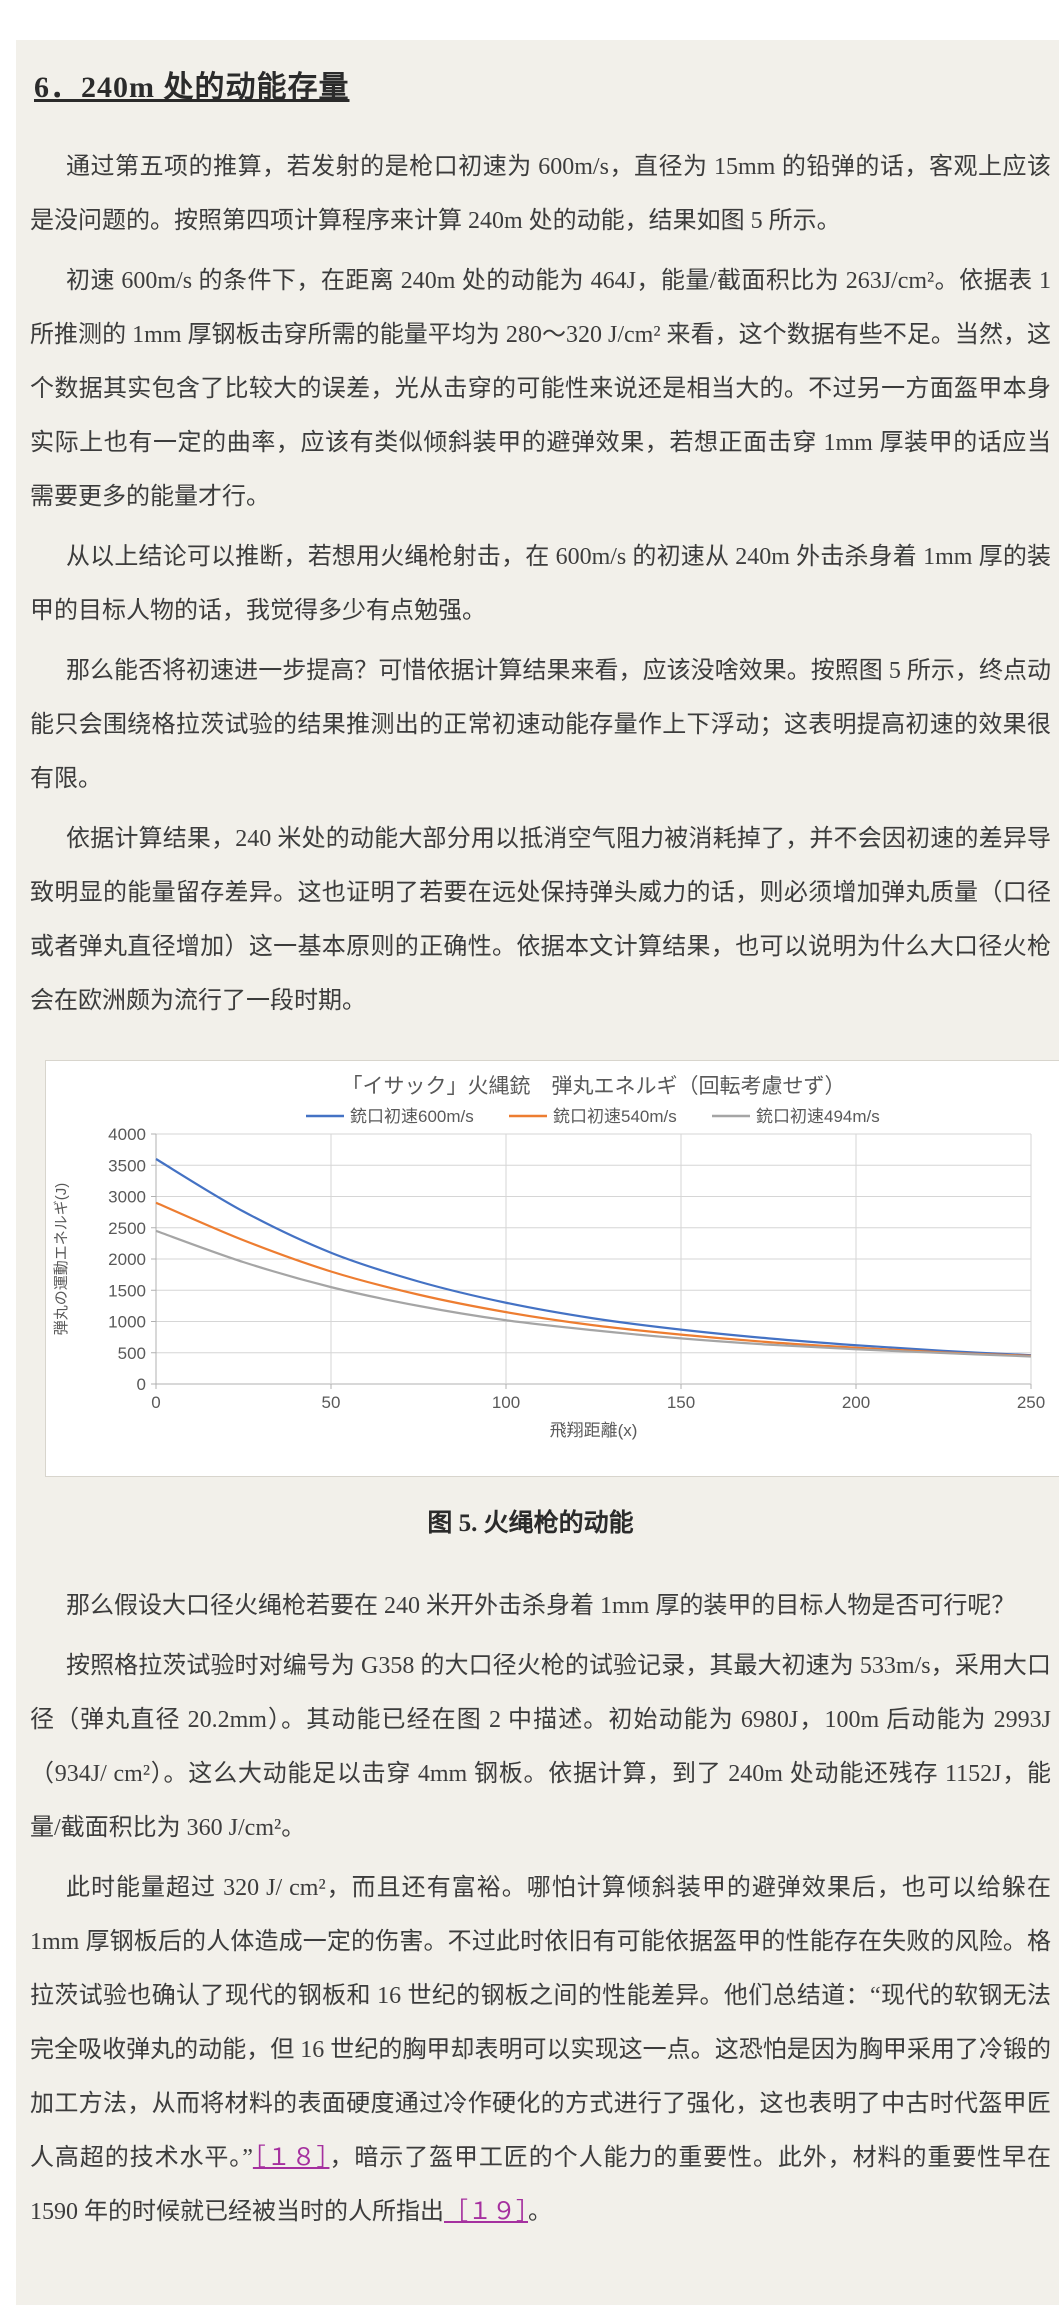 The width and height of the screenshot is (1059, 2305). What do you see at coordinates (155, 1402) in the screenshot?
I see `x-tick-label: 0` at bounding box center [155, 1402].